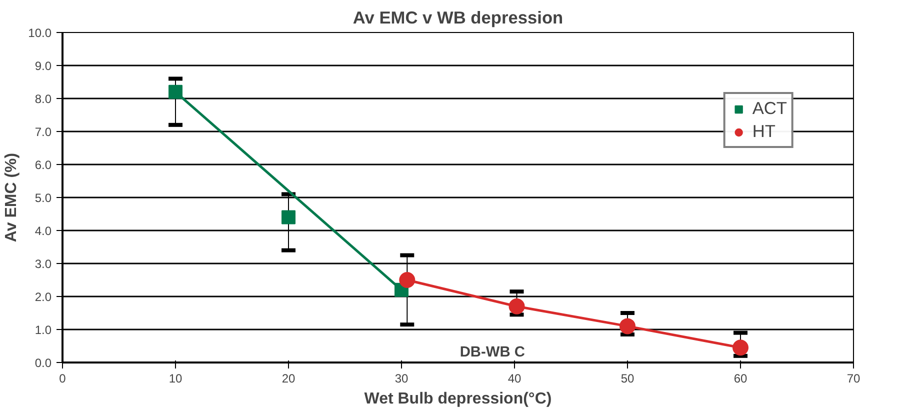 Image resolution: width=903 pixels, height=410 pixels. I want to click on y-tick-label: 7.0, so click(43, 132).